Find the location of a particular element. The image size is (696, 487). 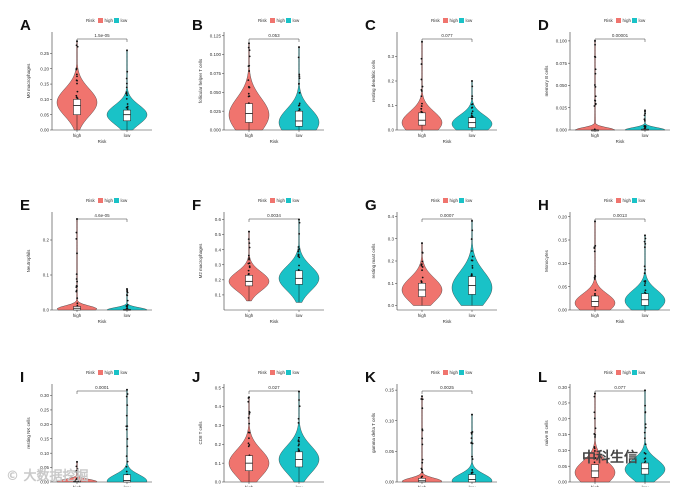

panel-label: F is located at coordinates (196, 205).